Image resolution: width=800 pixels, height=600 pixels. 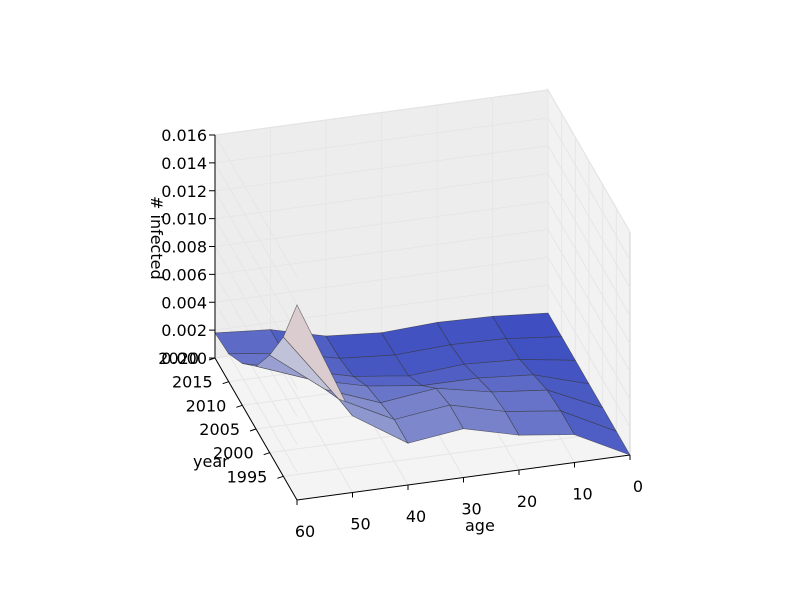 What do you see at coordinates (480, 525) in the screenshot?
I see `x-axis-label: age` at bounding box center [480, 525].